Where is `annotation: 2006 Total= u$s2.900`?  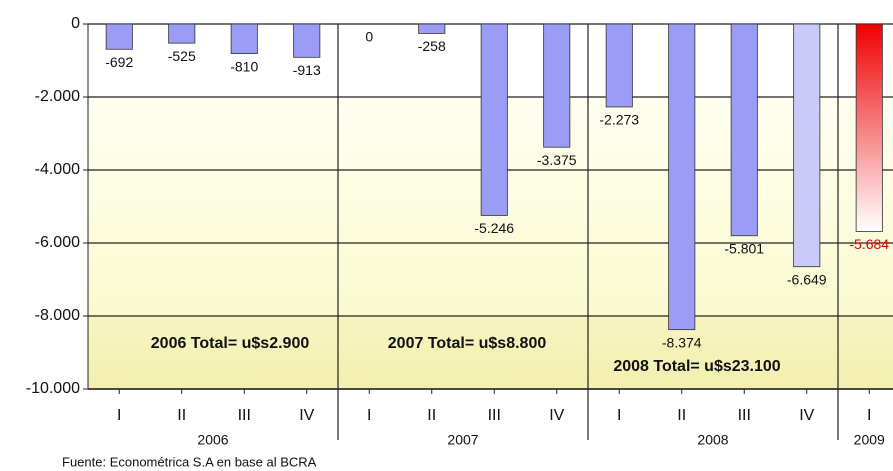 annotation: 2006 Total= u$s2.900 is located at coordinates (230, 343).